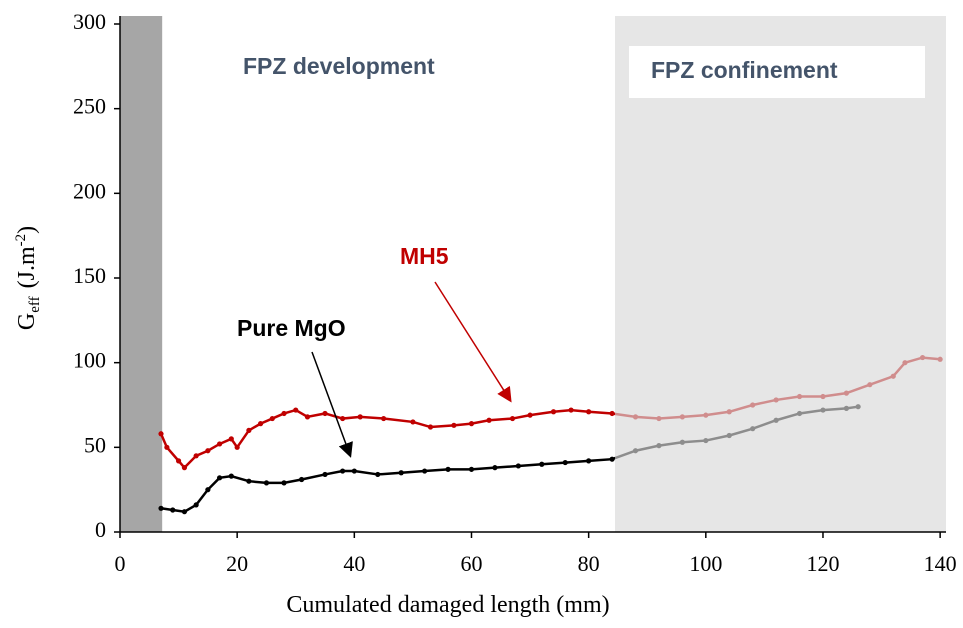 The width and height of the screenshot is (963, 628). Describe the element at coordinates (27, 267) in the screenshot. I see `y-label-part: (J.m` at that location.